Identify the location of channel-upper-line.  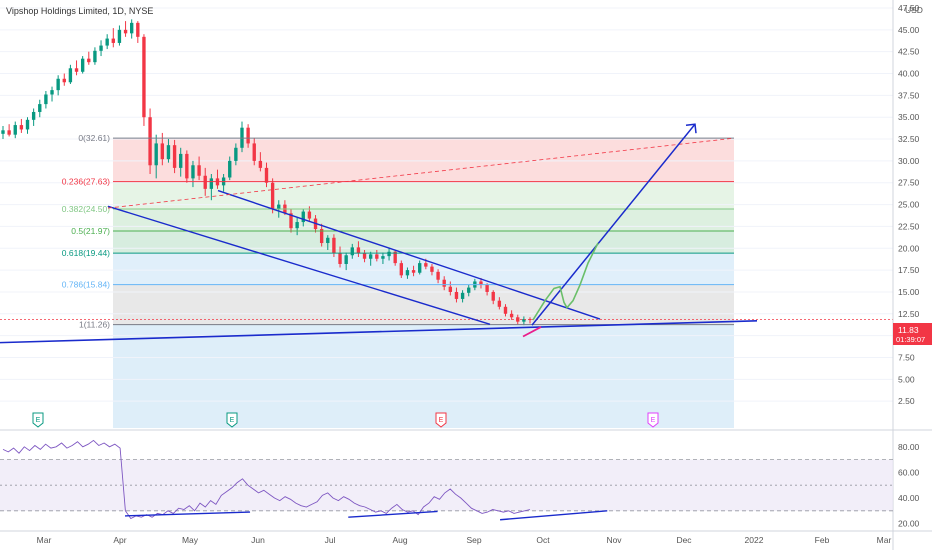
(409, 254).